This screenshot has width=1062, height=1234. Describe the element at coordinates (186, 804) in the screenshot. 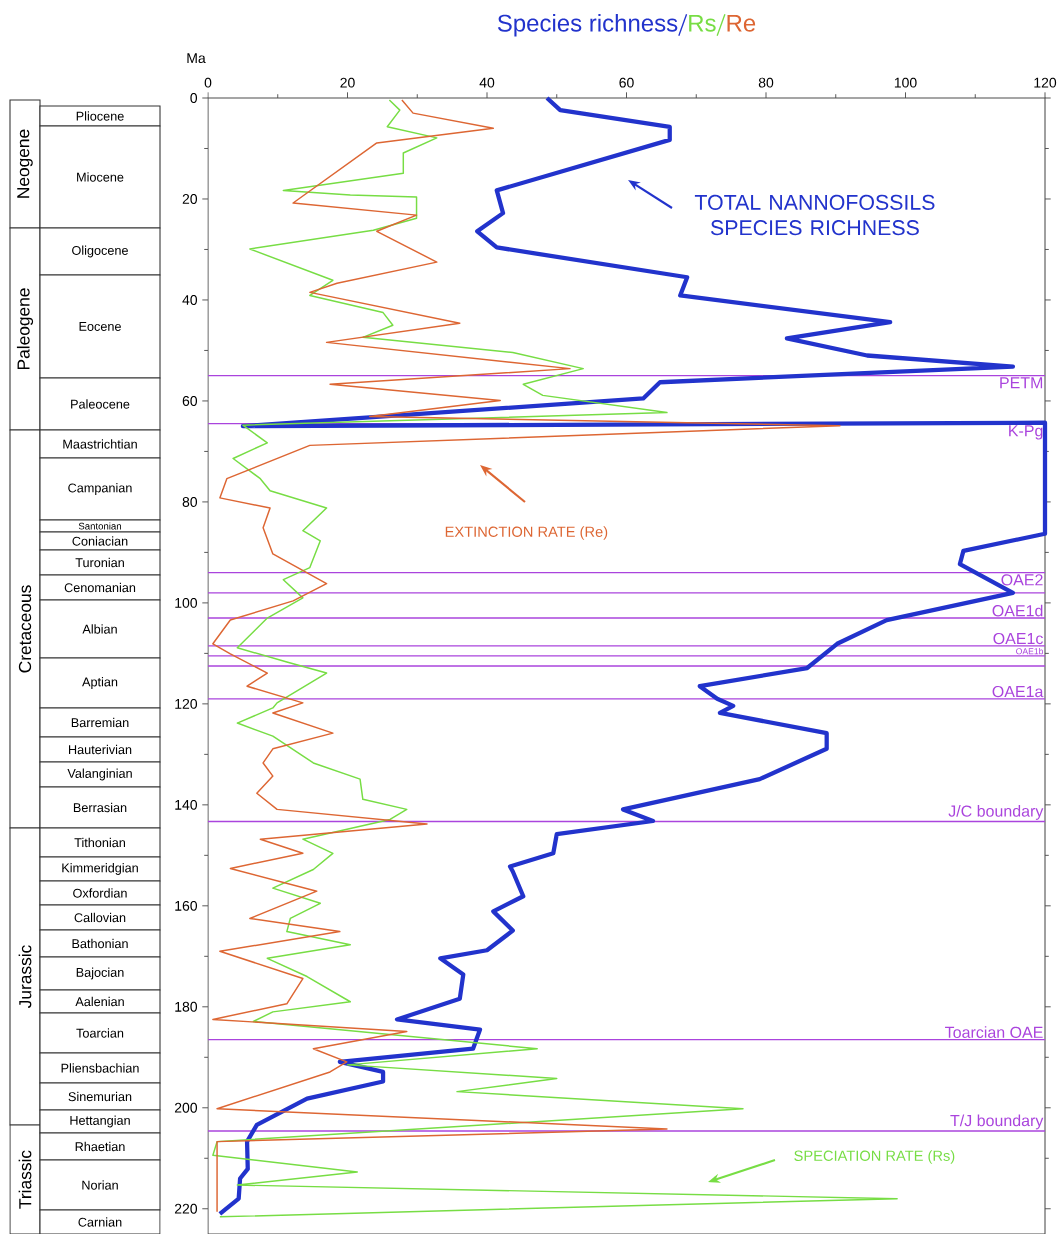

I see `y-tick-label: 140` at that location.